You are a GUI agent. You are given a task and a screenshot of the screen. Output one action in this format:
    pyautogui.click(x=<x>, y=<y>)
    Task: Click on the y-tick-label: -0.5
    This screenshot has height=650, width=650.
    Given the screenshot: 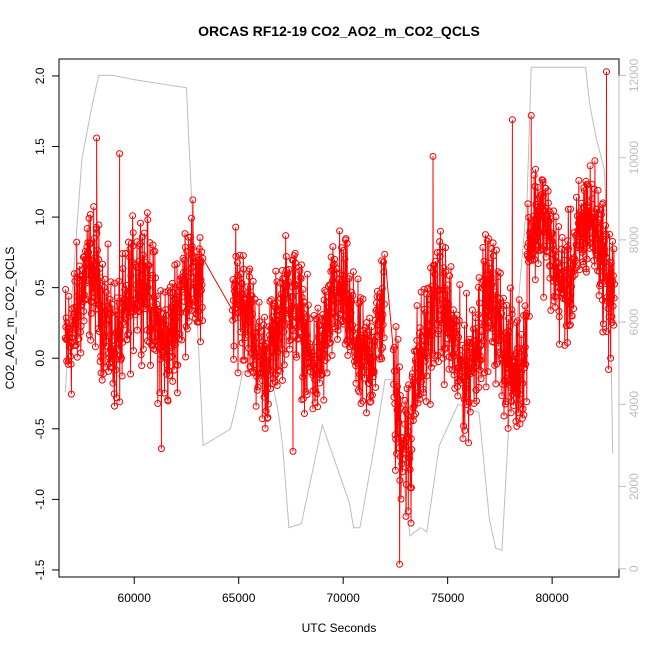 What is the action you would take?
    pyautogui.click(x=40, y=428)
    